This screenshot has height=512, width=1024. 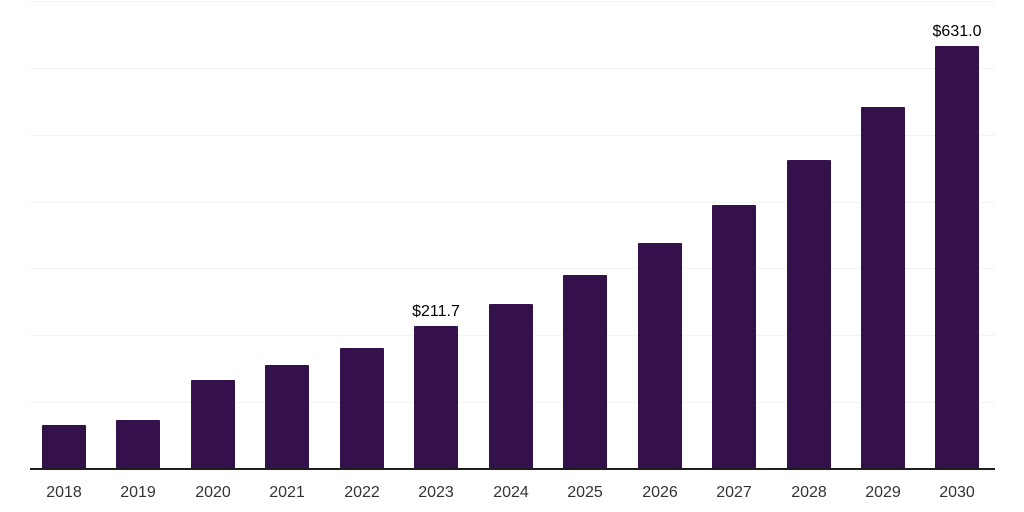 What do you see at coordinates (436, 311) in the screenshot?
I see `data-label-2023: $211.7` at bounding box center [436, 311].